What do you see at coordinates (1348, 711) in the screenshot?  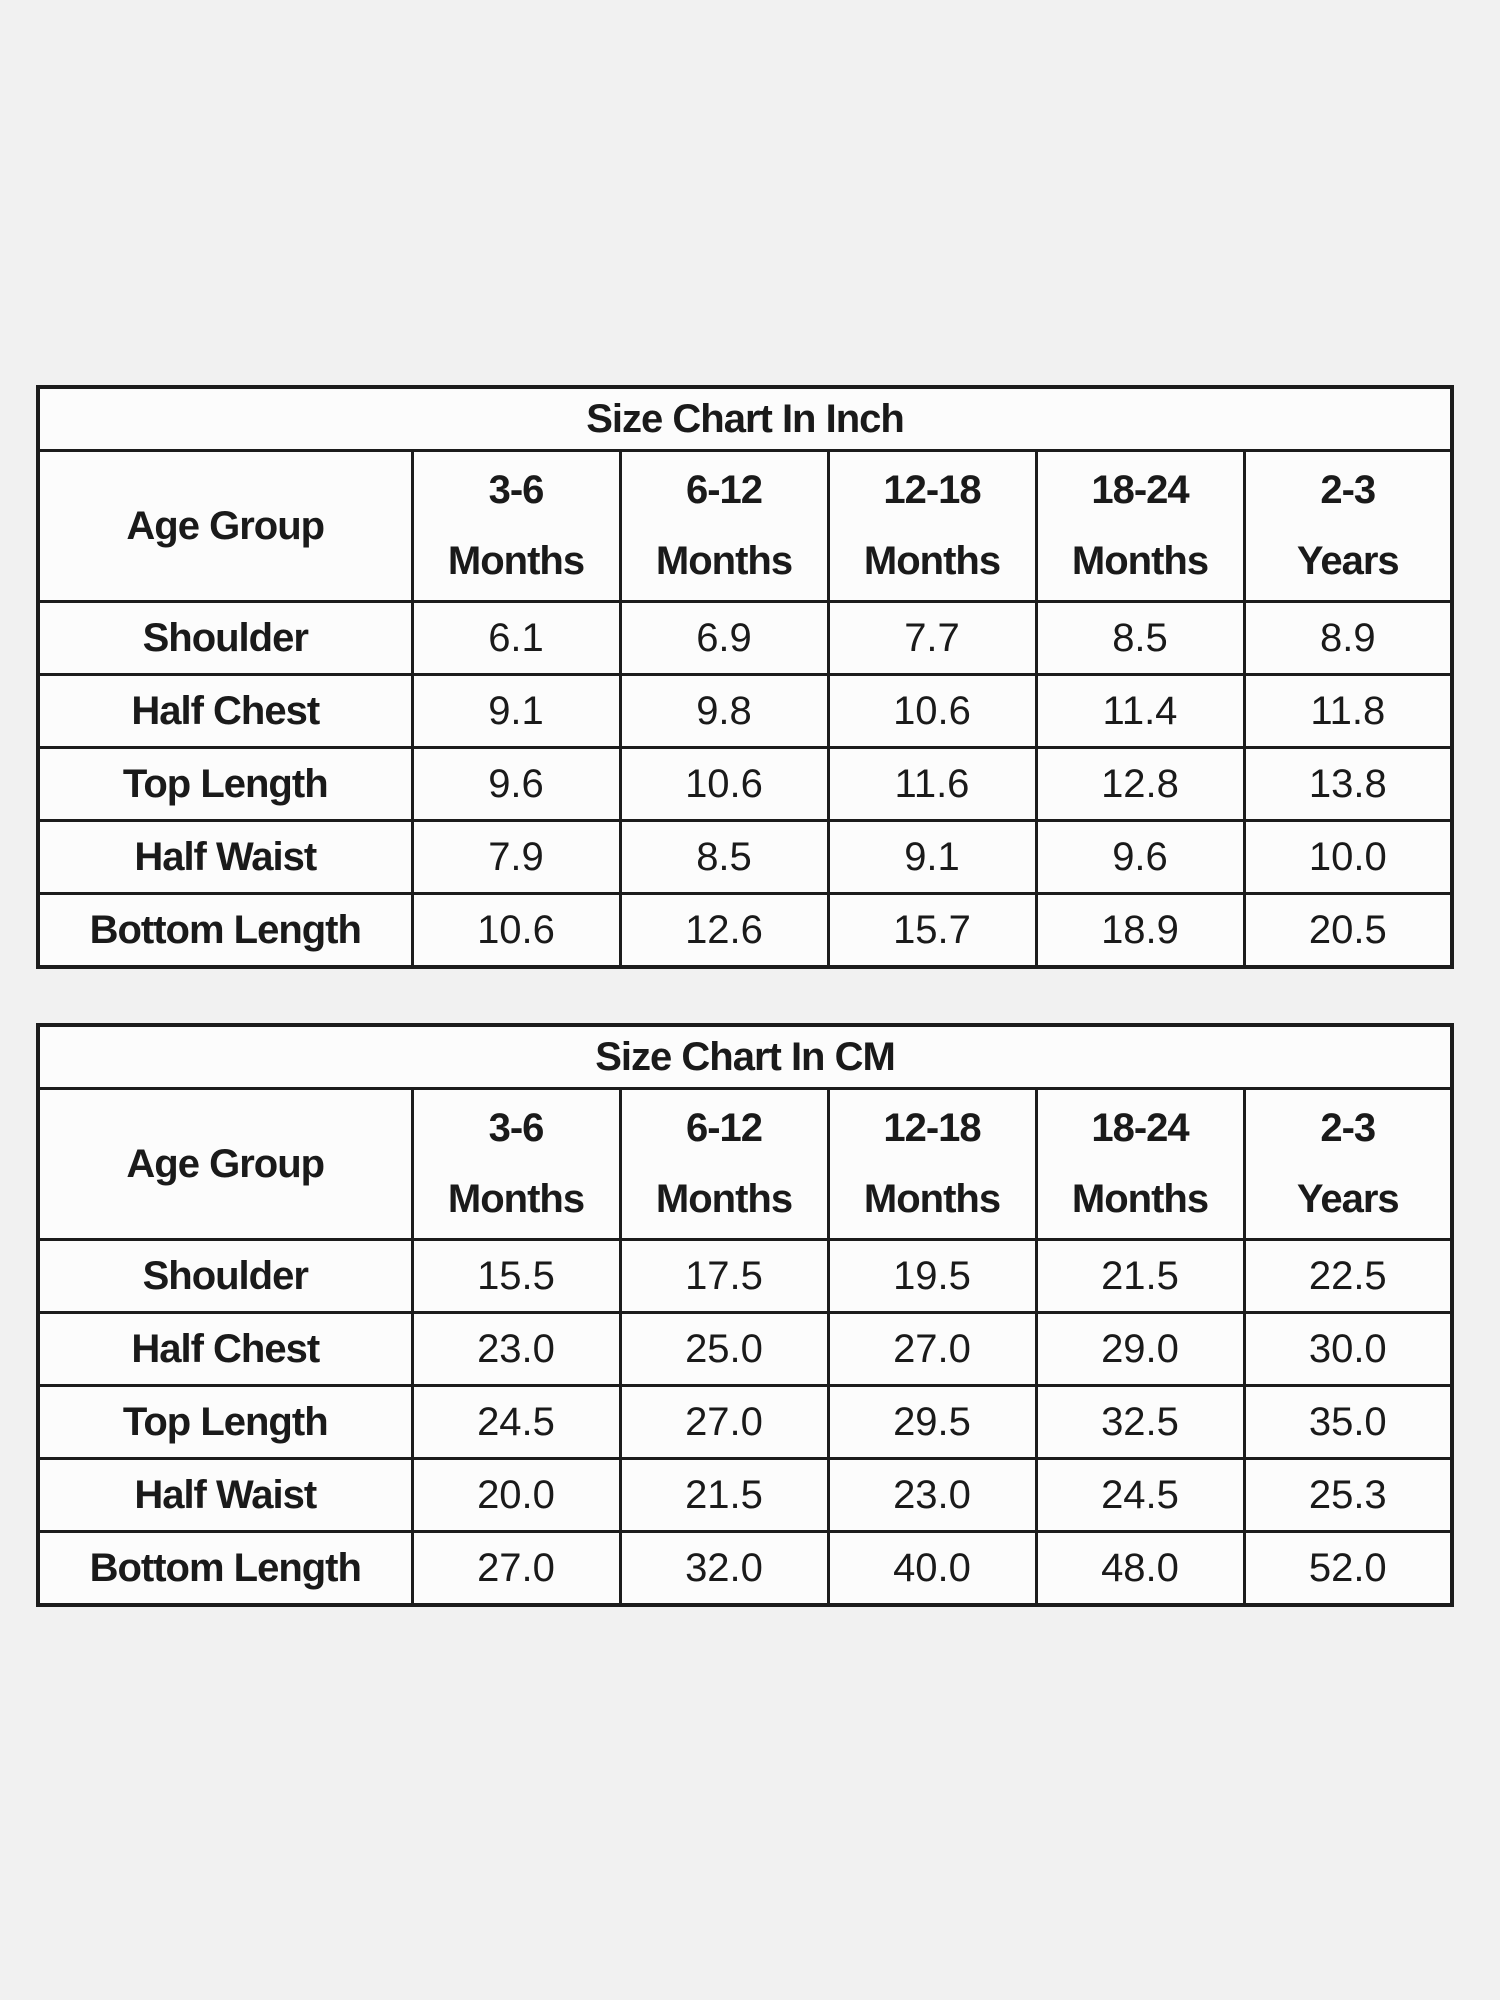 I see `size-value-cell: 11.8` at bounding box center [1348, 711].